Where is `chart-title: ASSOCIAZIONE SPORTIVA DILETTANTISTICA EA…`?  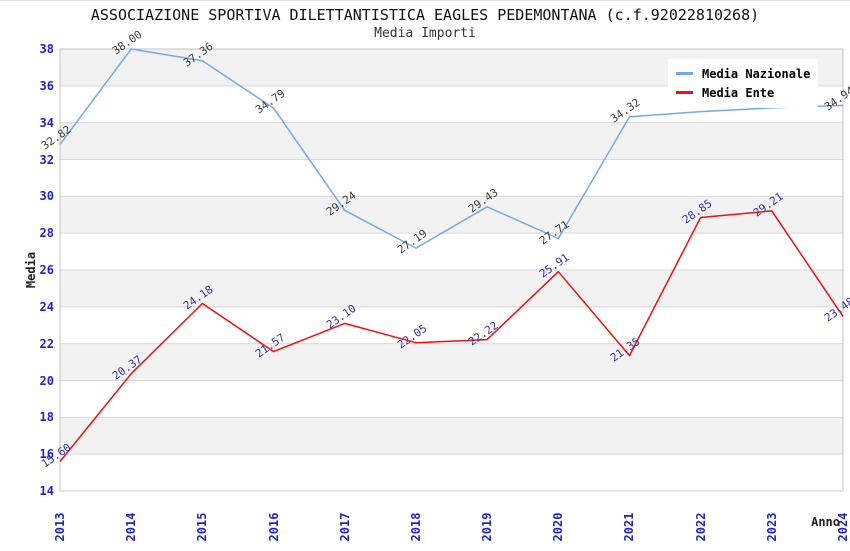
chart-title: ASSOCIAZIONE SPORTIVA DILETTANTISTICA EA… is located at coordinates (425, 15).